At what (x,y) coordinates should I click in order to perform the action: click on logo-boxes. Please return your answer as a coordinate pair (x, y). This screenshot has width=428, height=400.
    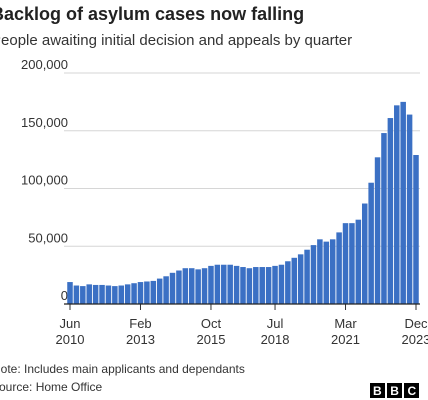
    Looking at the image, I should click on (394, 390).